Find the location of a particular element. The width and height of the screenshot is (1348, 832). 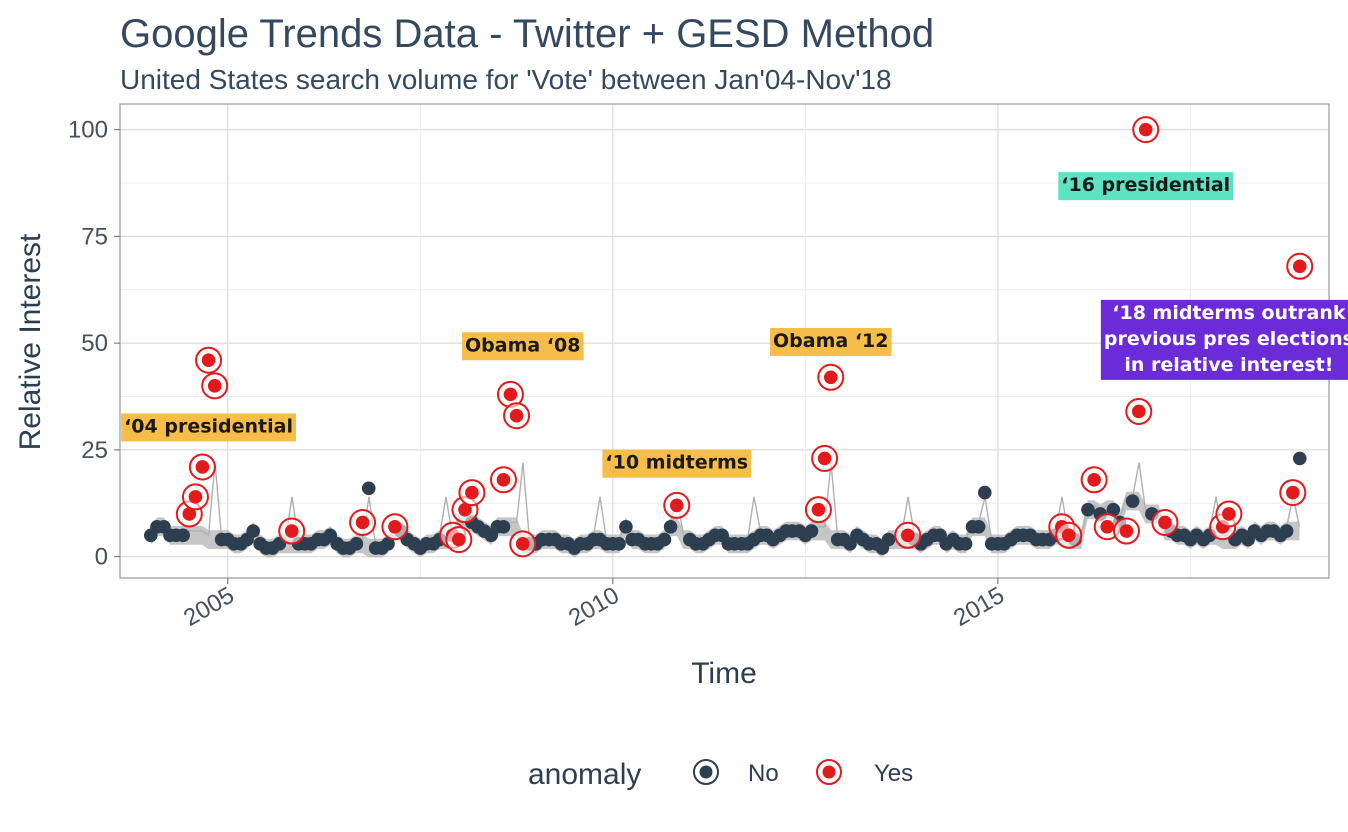

y-tick-label: 50 is located at coordinates (94, 343).